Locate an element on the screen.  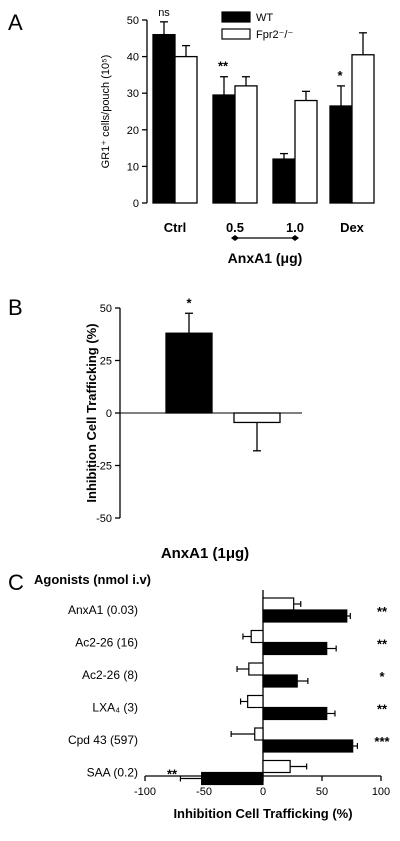
panel-c-x-label: Inhibition Cell Trafficking (%) is located at coordinates (262, 813).